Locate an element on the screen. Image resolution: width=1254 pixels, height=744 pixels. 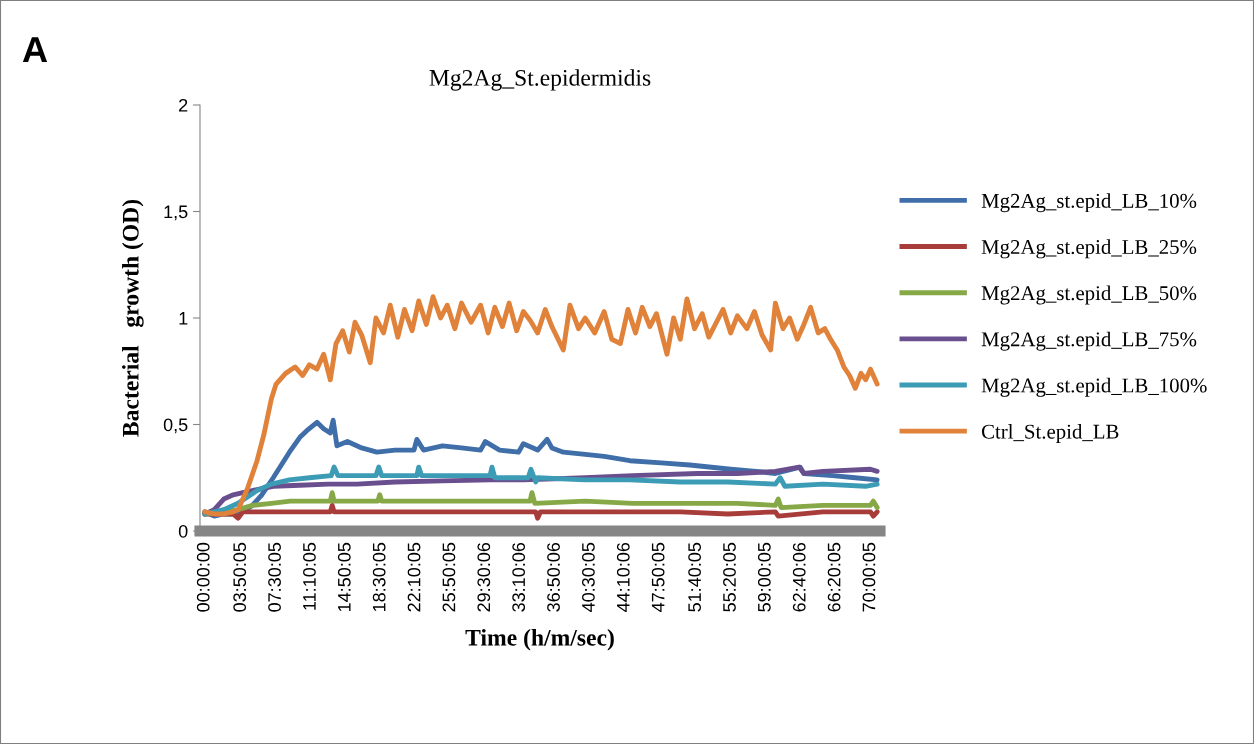
y-axis-title: Bacterial growth (OD) is located at coordinates (133, 318).